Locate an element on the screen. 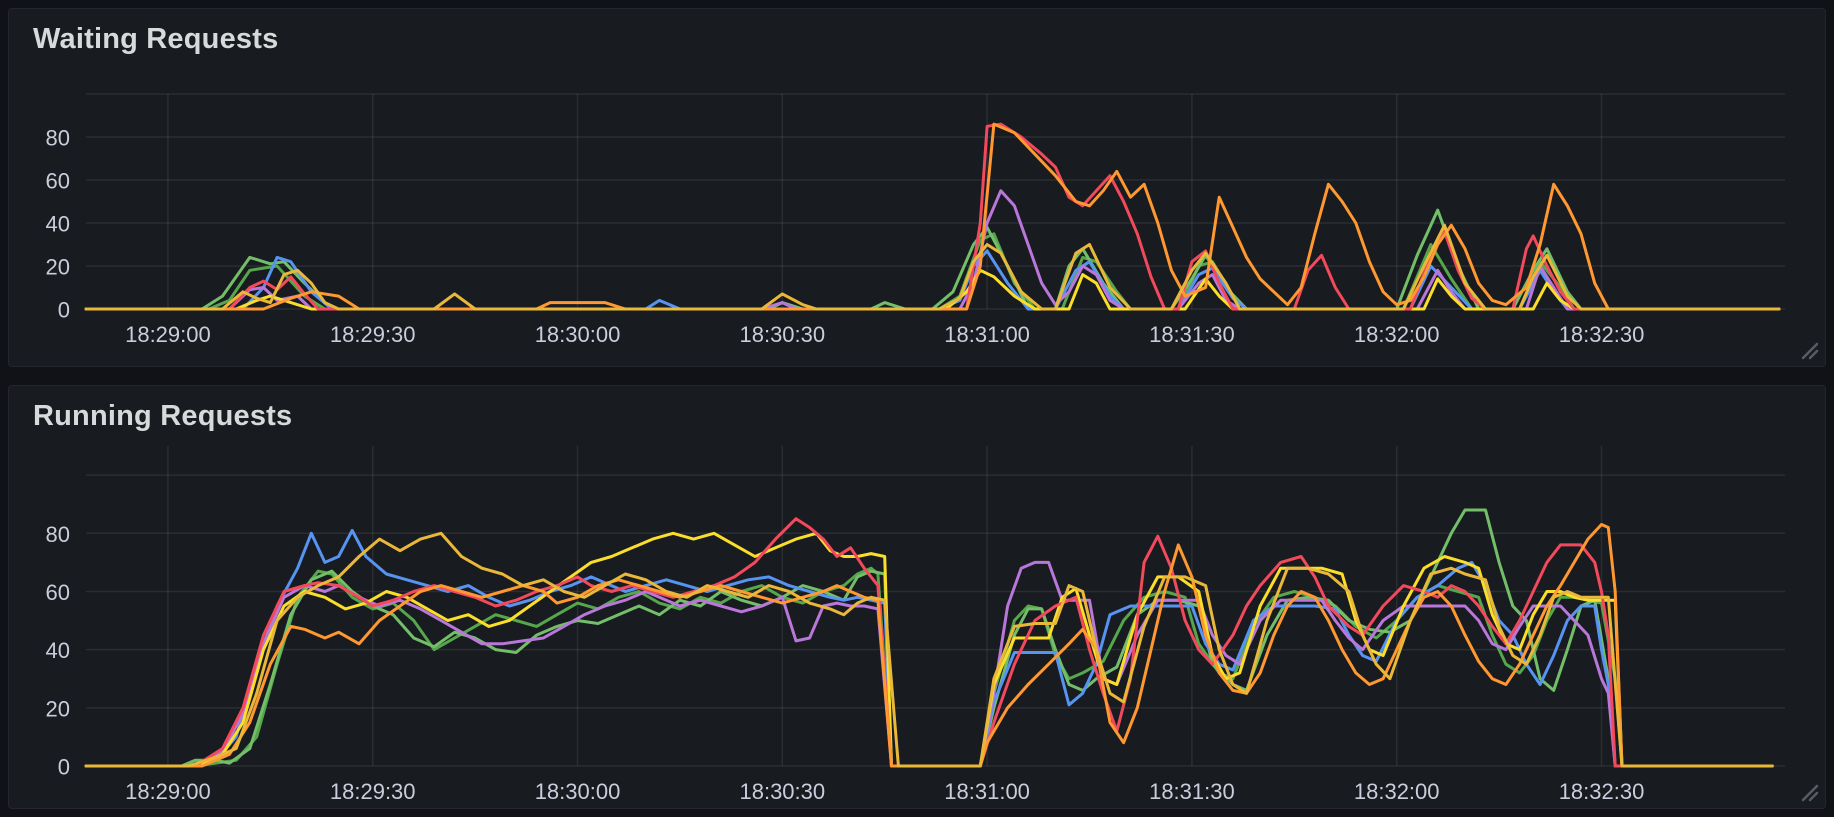 This screenshot has width=1834, height=817. series-line-gold is located at coordinates (932, 267).